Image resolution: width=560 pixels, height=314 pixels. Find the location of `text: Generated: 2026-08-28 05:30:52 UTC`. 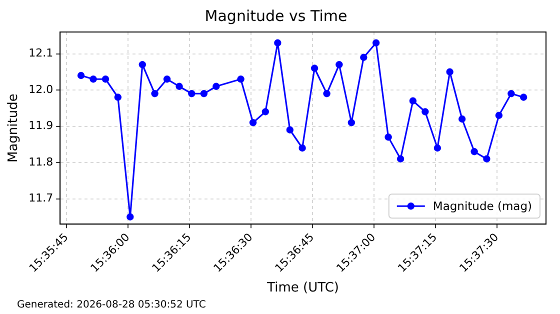

text: Generated: 2026-08-28 05:30:52 UTC is located at coordinates (111, 305).